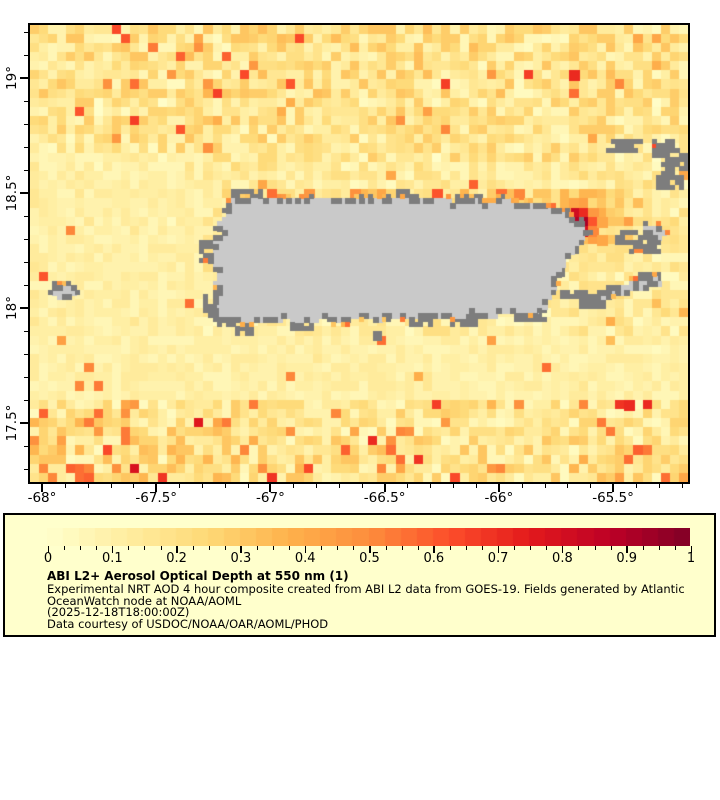 The width and height of the screenshot is (720, 800). Describe the element at coordinates (176, 558) in the screenshot. I see `colorbar-tick-label: 0.2` at that location.